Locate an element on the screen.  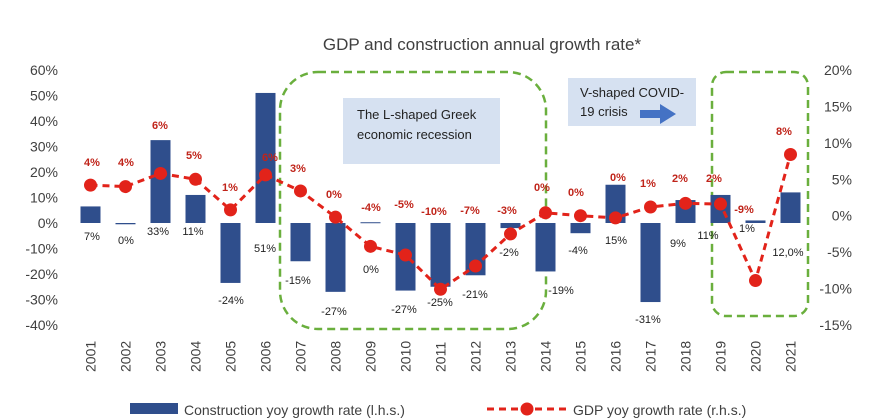
legend-line-label: GDP yoy growth rate (r.h.s.) is located at coordinates (659, 410).